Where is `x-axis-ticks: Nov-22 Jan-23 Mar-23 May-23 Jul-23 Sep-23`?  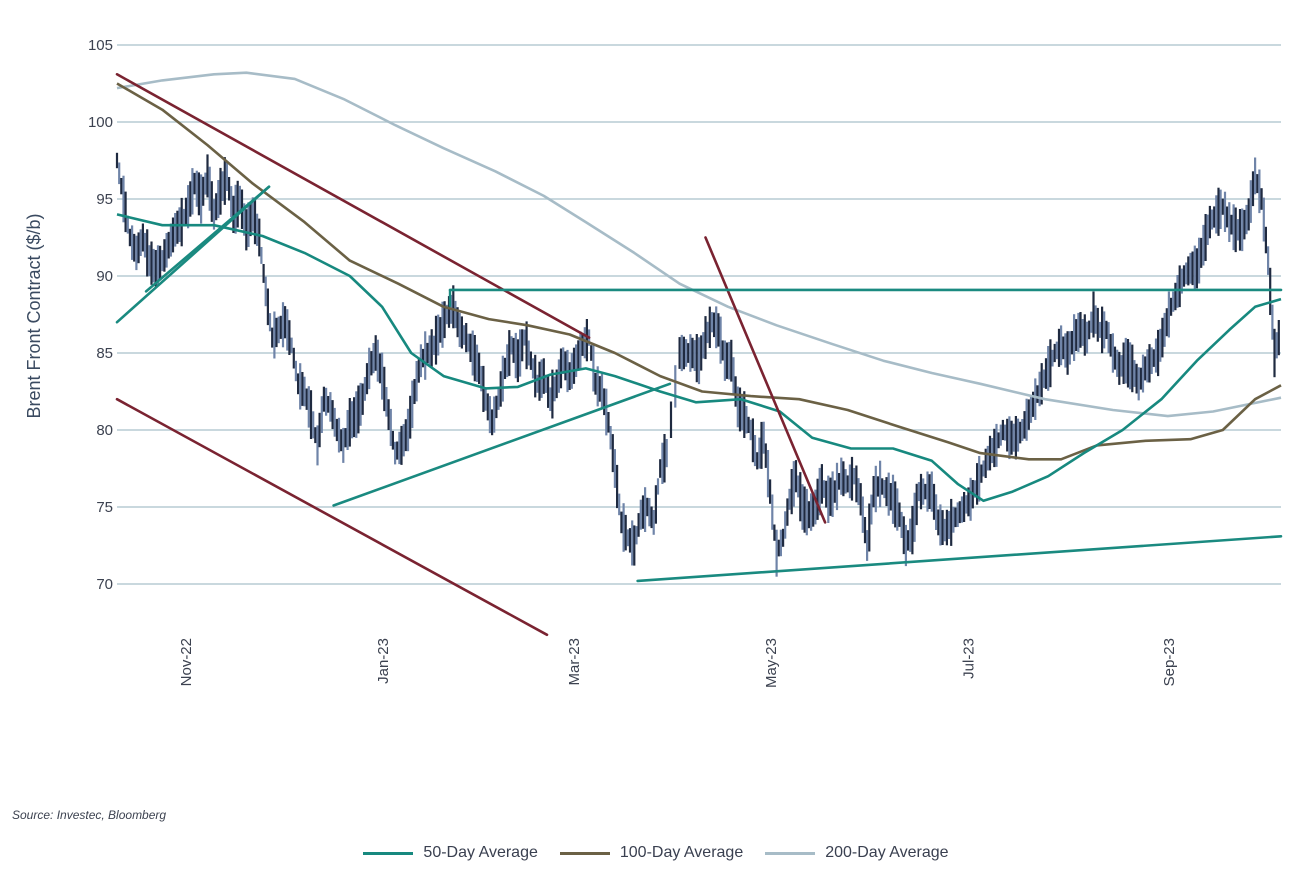 x-axis-ticks: Nov-22 Jan-23 Mar-23 May-23 Jul-23 Sep-23 is located at coordinates (678, 663).